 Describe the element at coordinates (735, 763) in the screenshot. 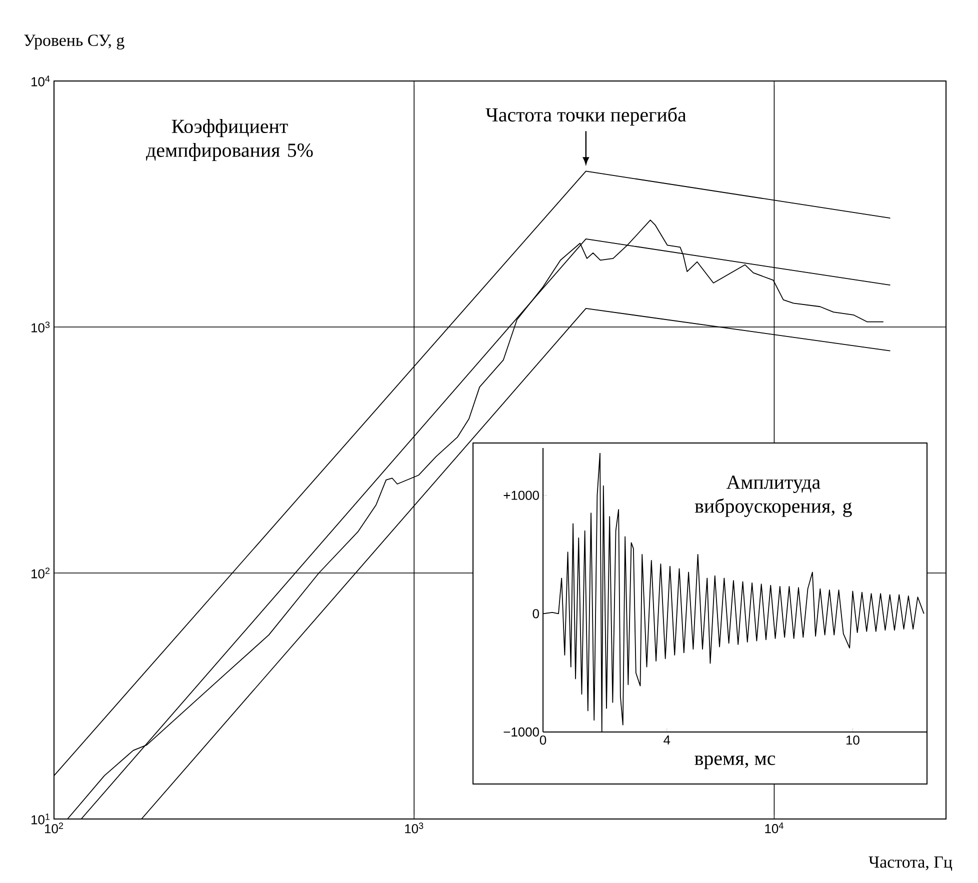

I see `x-axis-title: время, мс` at that location.